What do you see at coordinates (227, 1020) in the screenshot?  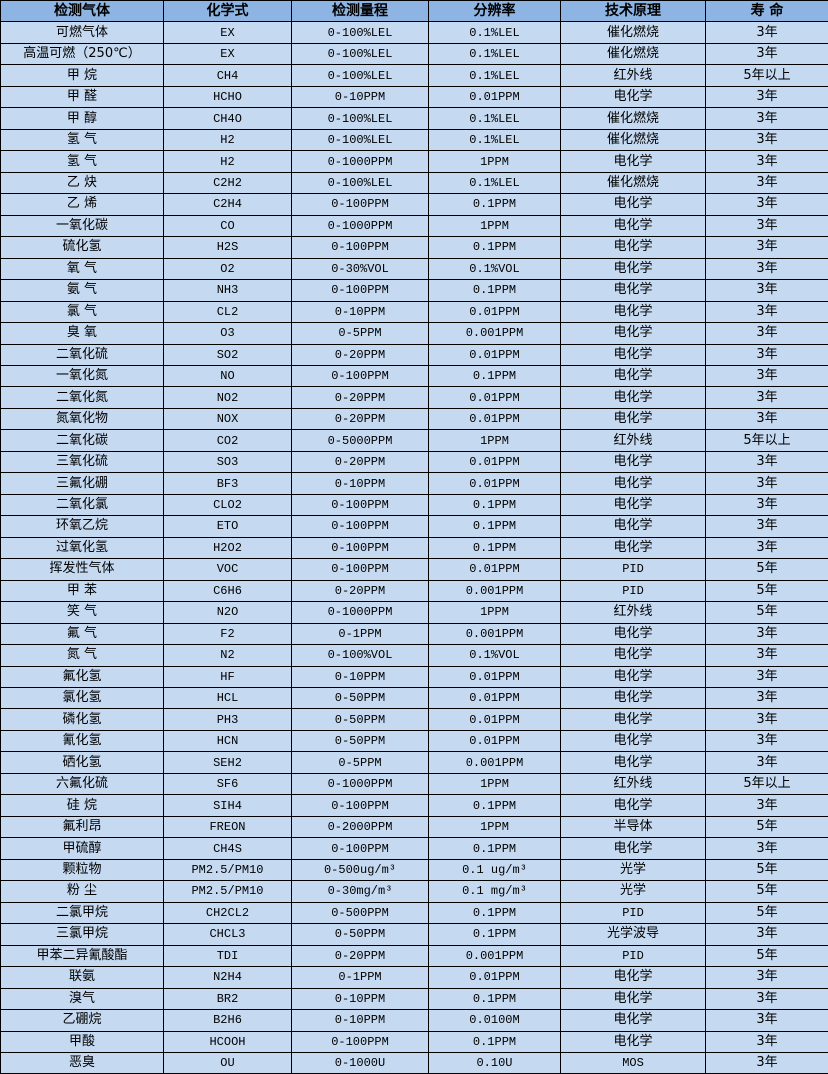 I see `cell-formula: B2H6` at bounding box center [227, 1020].